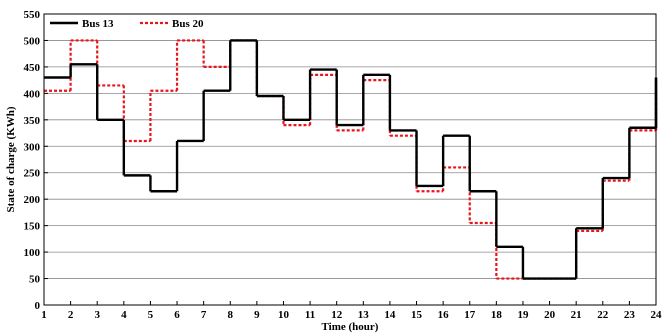  What do you see at coordinates (32, 253) in the screenshot?
I see `y-tick-label-100: 100` at bounding box center [32, 253].